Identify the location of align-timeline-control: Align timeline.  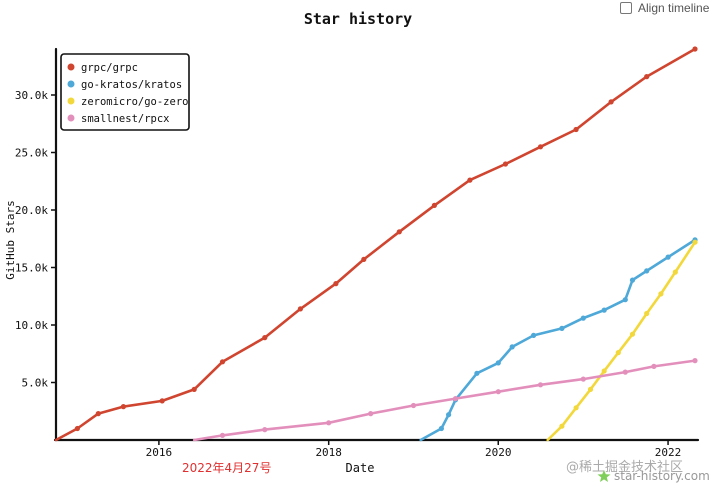
(664, 8).